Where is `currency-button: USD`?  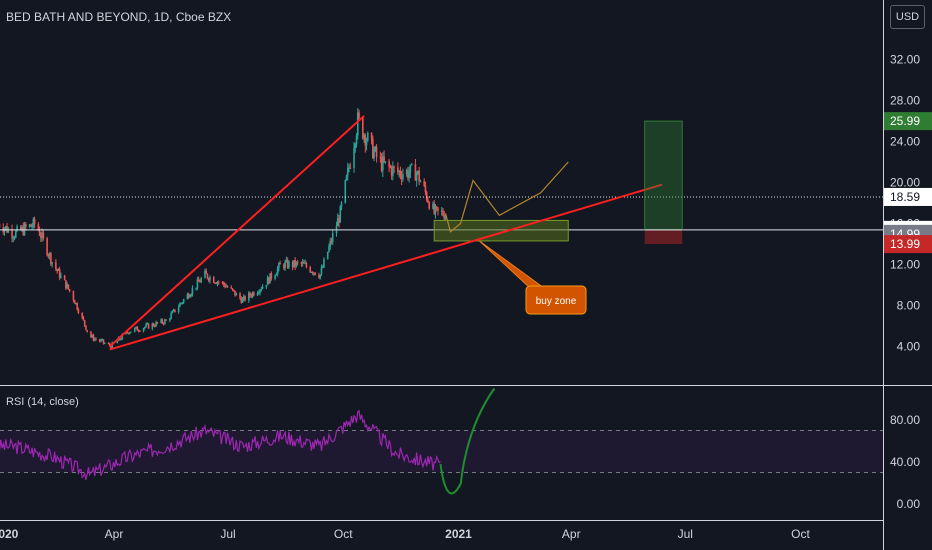
currency-button: USD is located at coordinates (907, 17).